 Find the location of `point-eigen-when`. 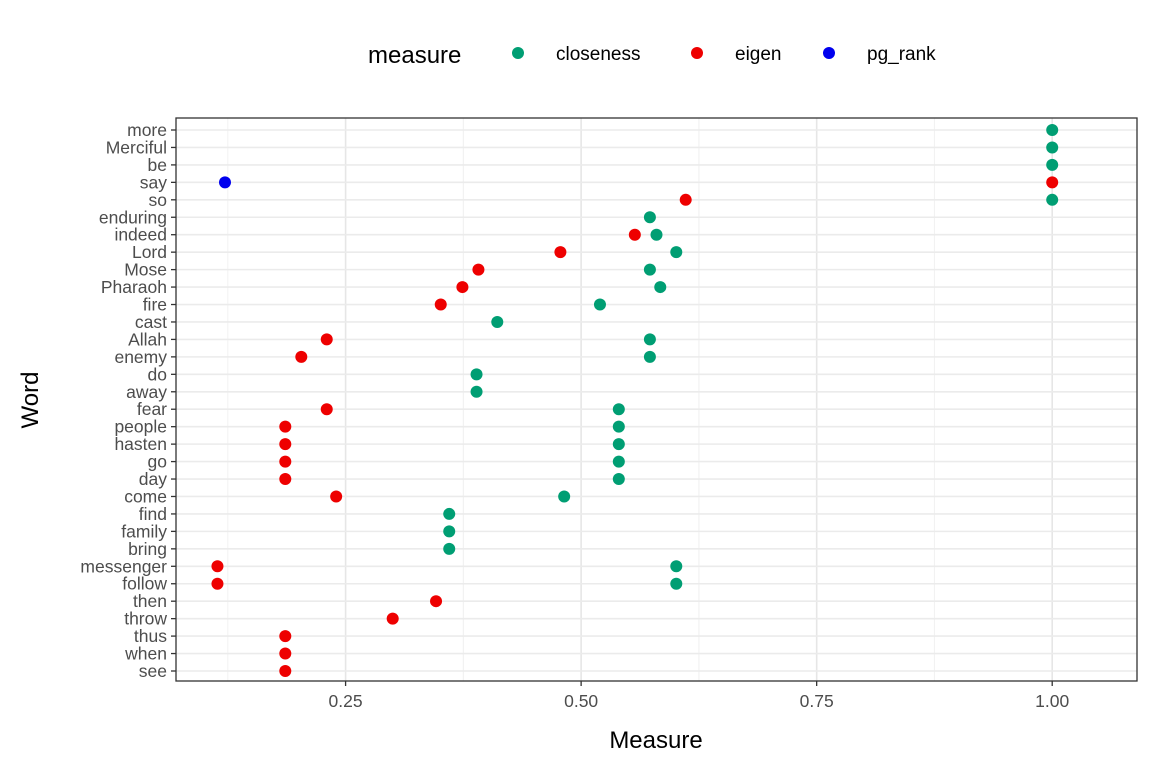

point-eigen-when is located at coordinates (285, 653).